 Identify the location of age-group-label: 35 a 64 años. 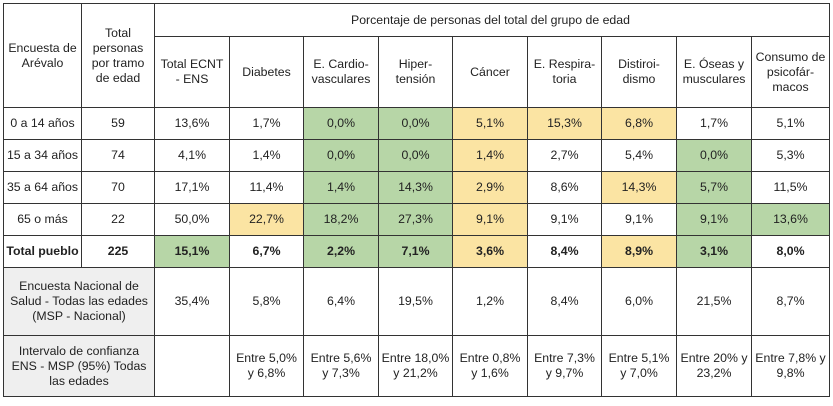
(42, 187).